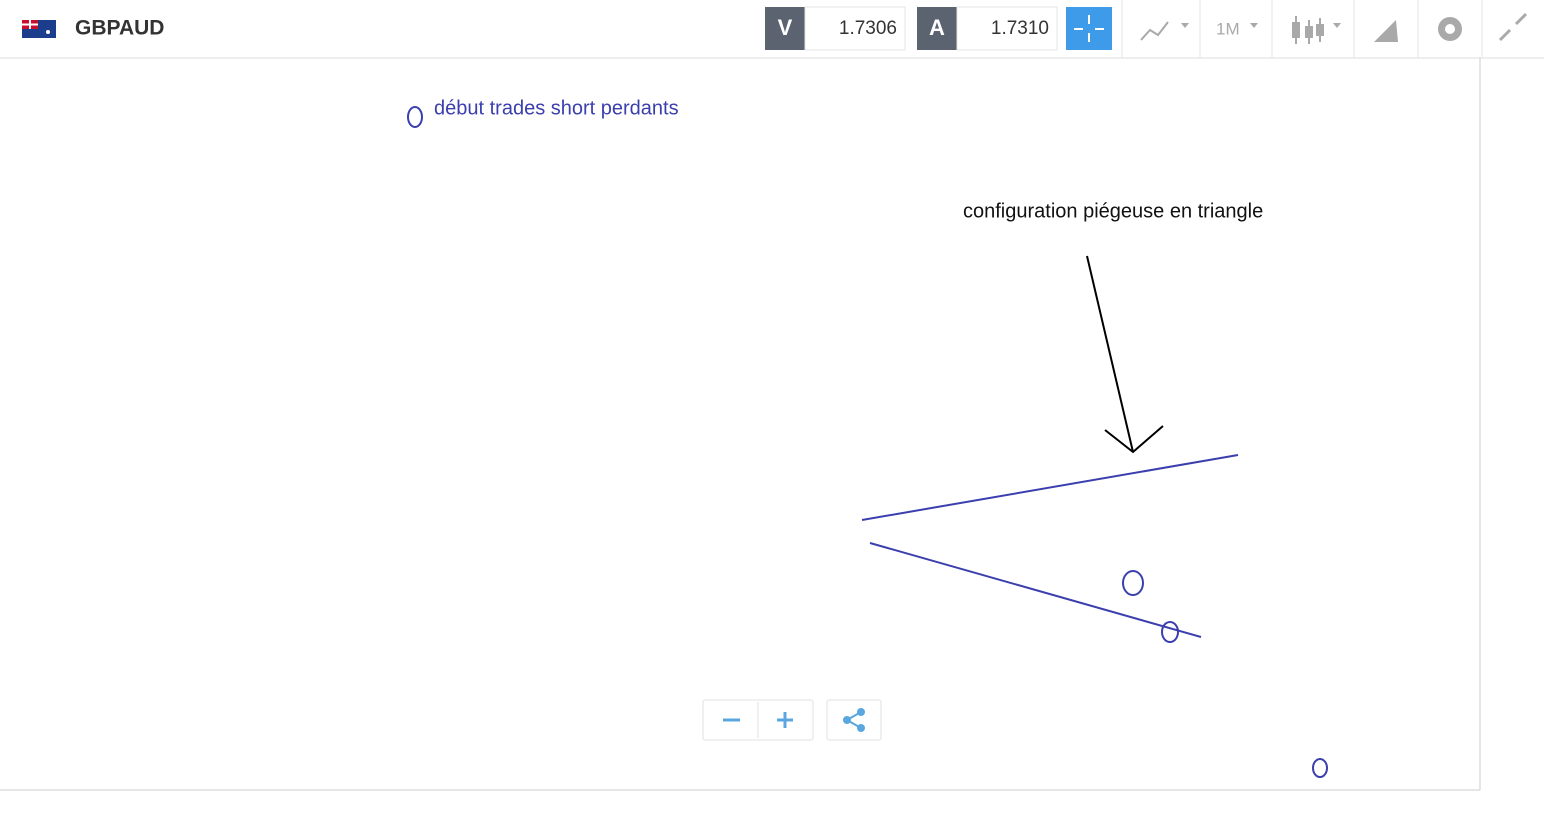  I want to click on draw-icon, so click(1386, 31).